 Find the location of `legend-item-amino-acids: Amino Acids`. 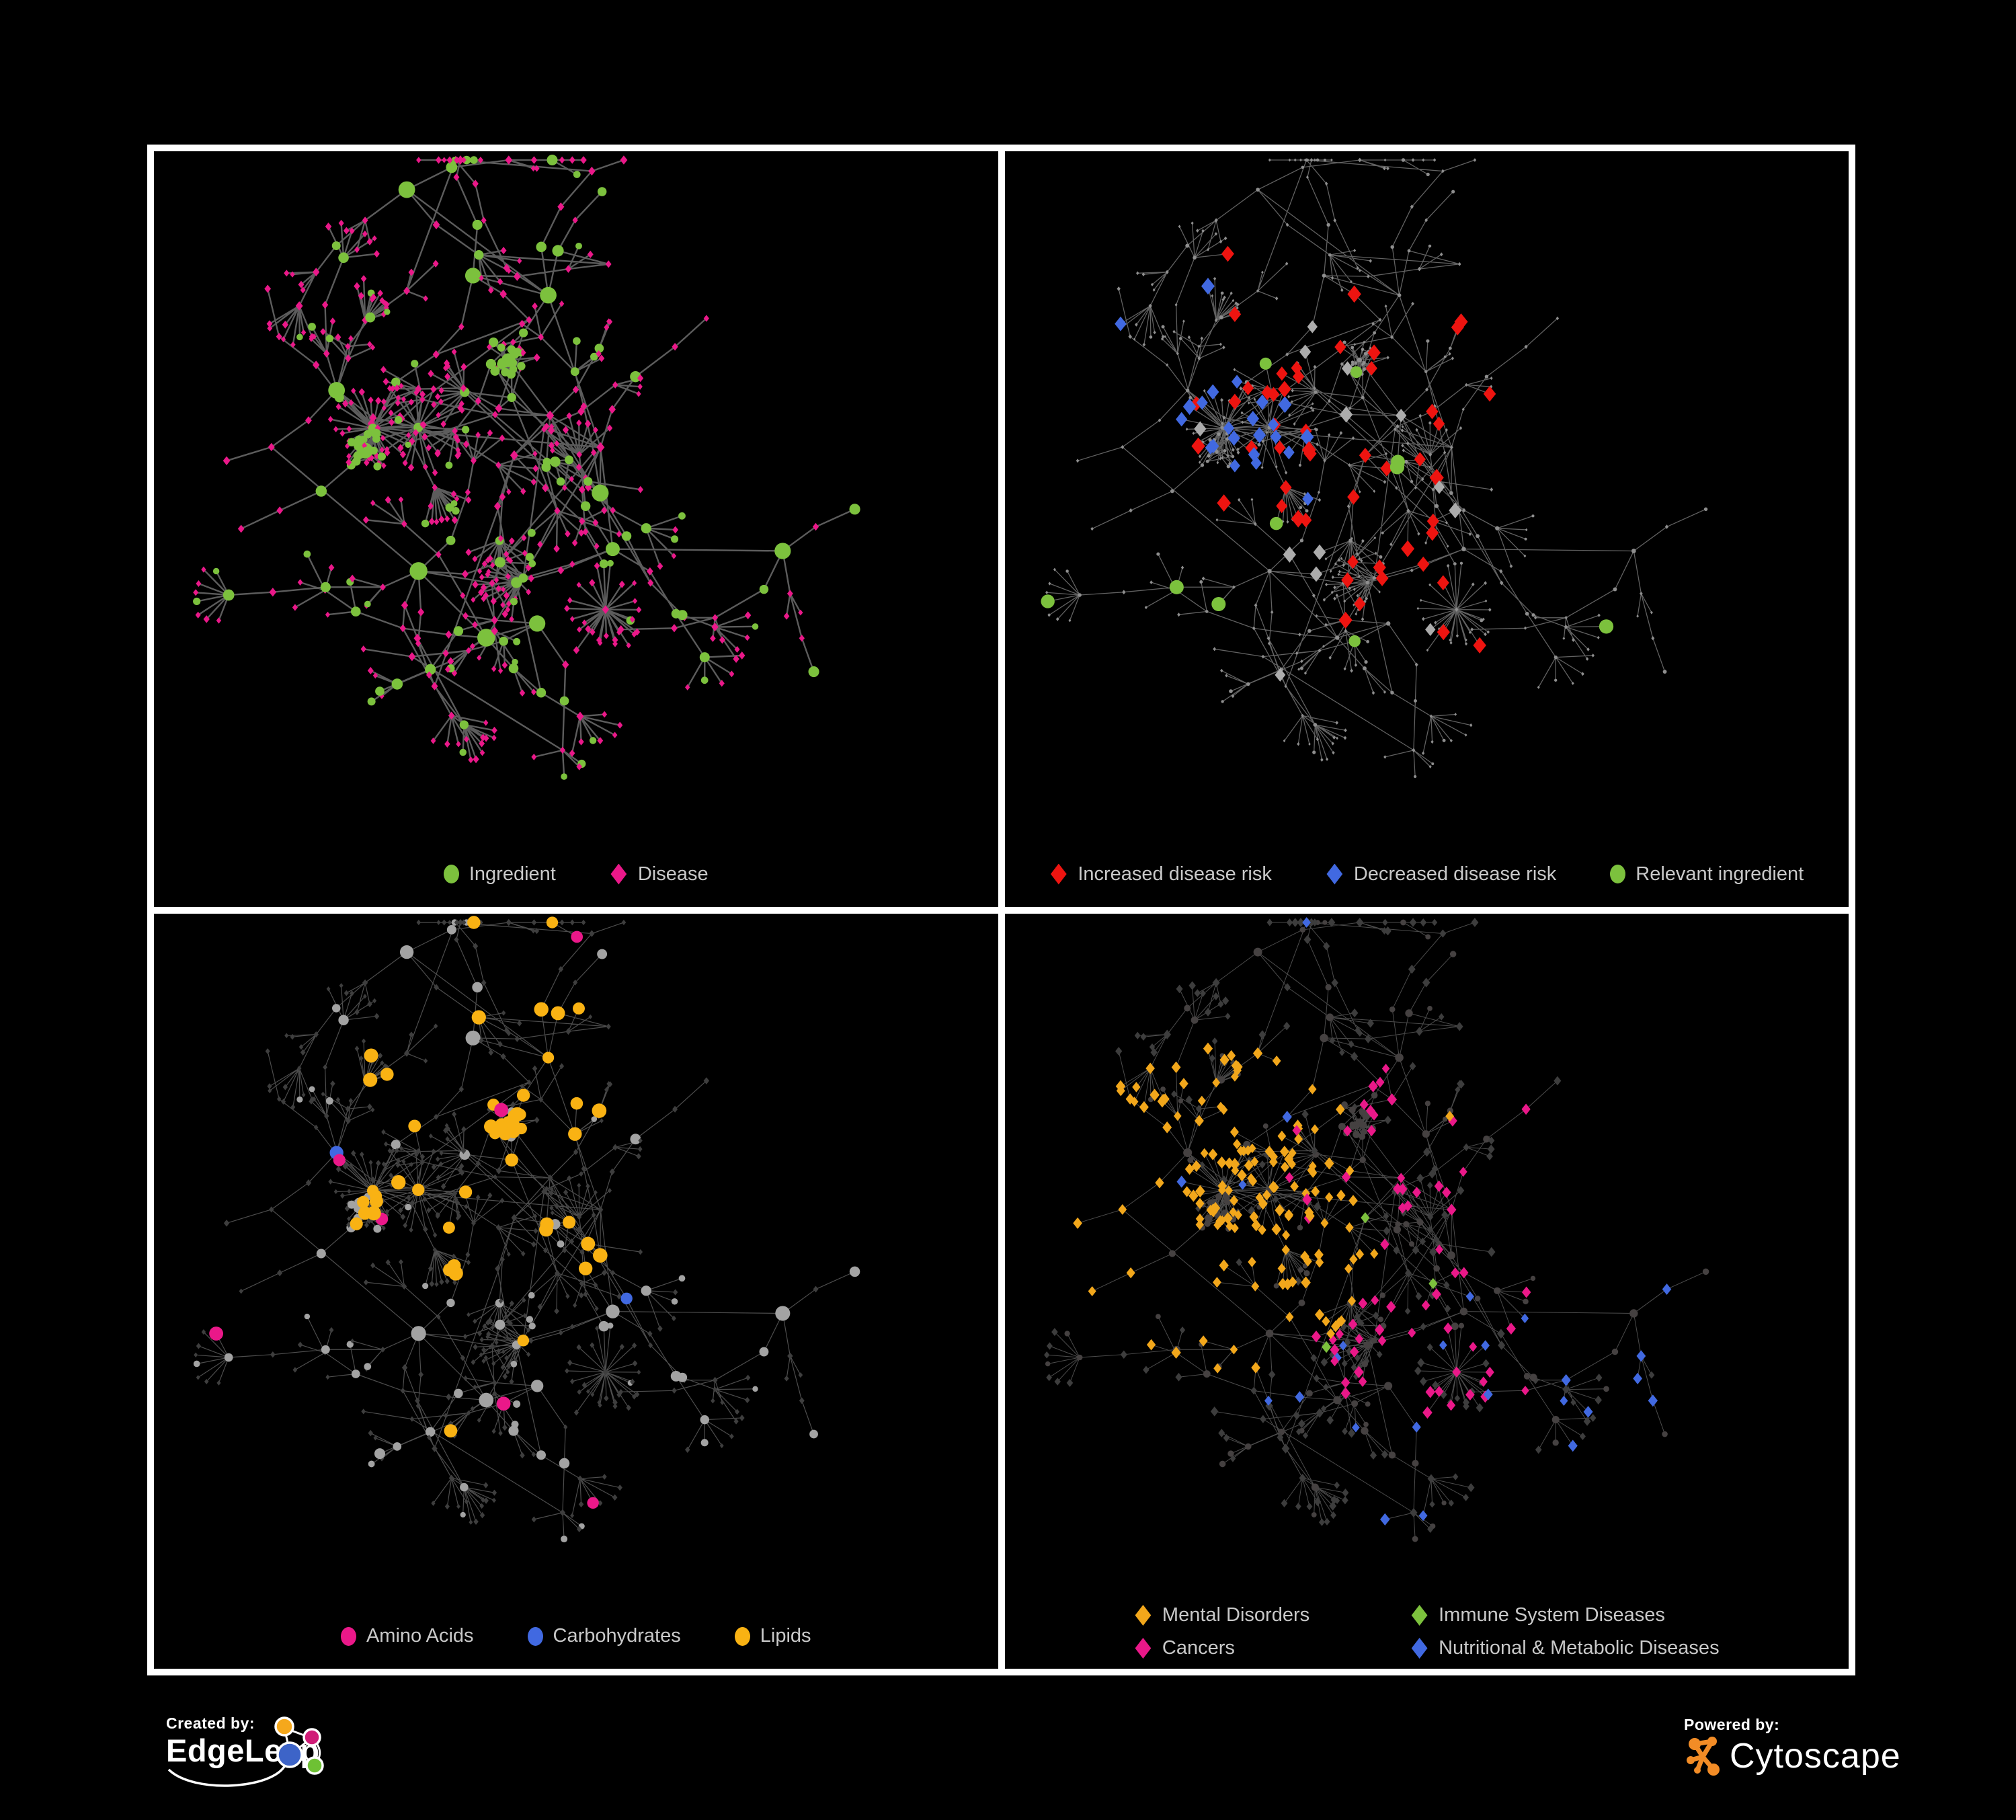

legend-item-amino-acids: Amino Acids is located at coordinates (407, 1636).